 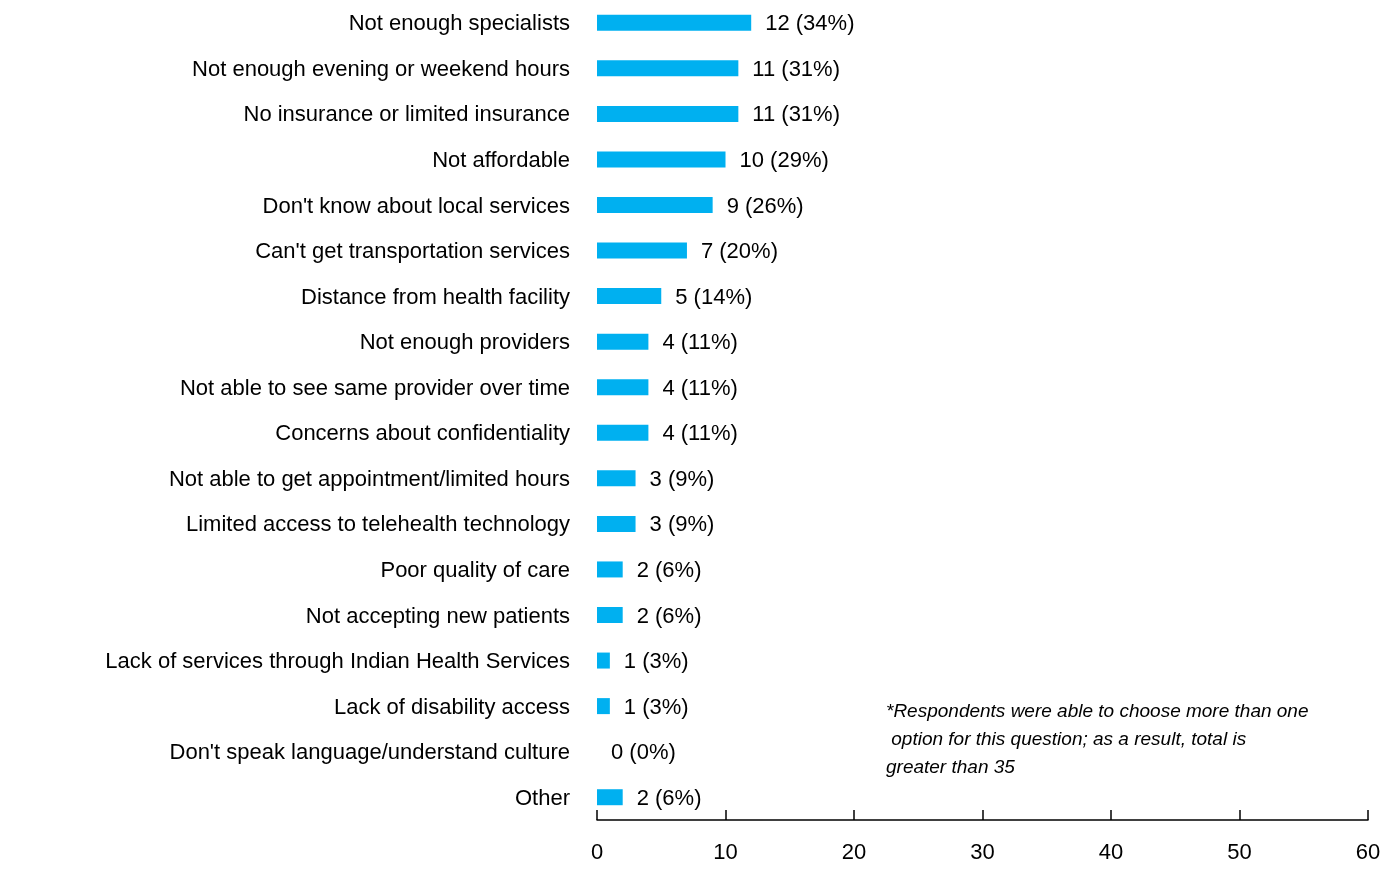 I want to click on x-tick-label: 30, so click(x=982, y=851).